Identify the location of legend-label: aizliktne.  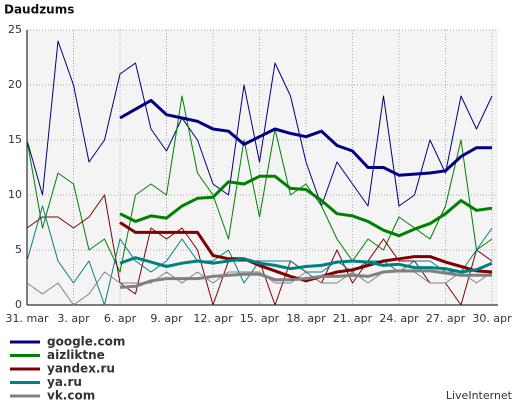
(76, 355).